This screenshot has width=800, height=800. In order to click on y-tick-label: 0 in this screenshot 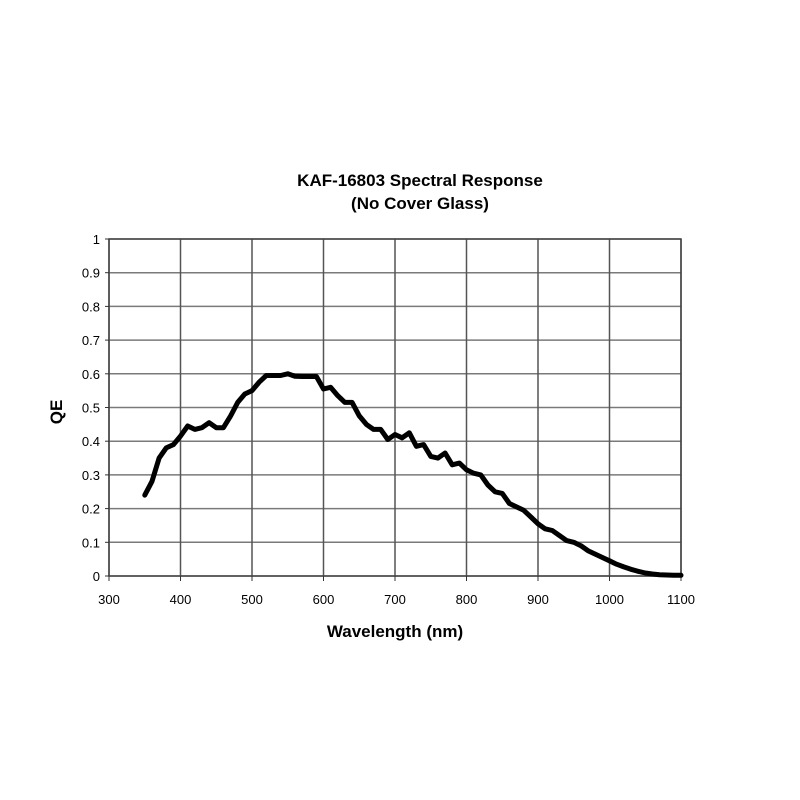, I will do `click(96, 576)`.